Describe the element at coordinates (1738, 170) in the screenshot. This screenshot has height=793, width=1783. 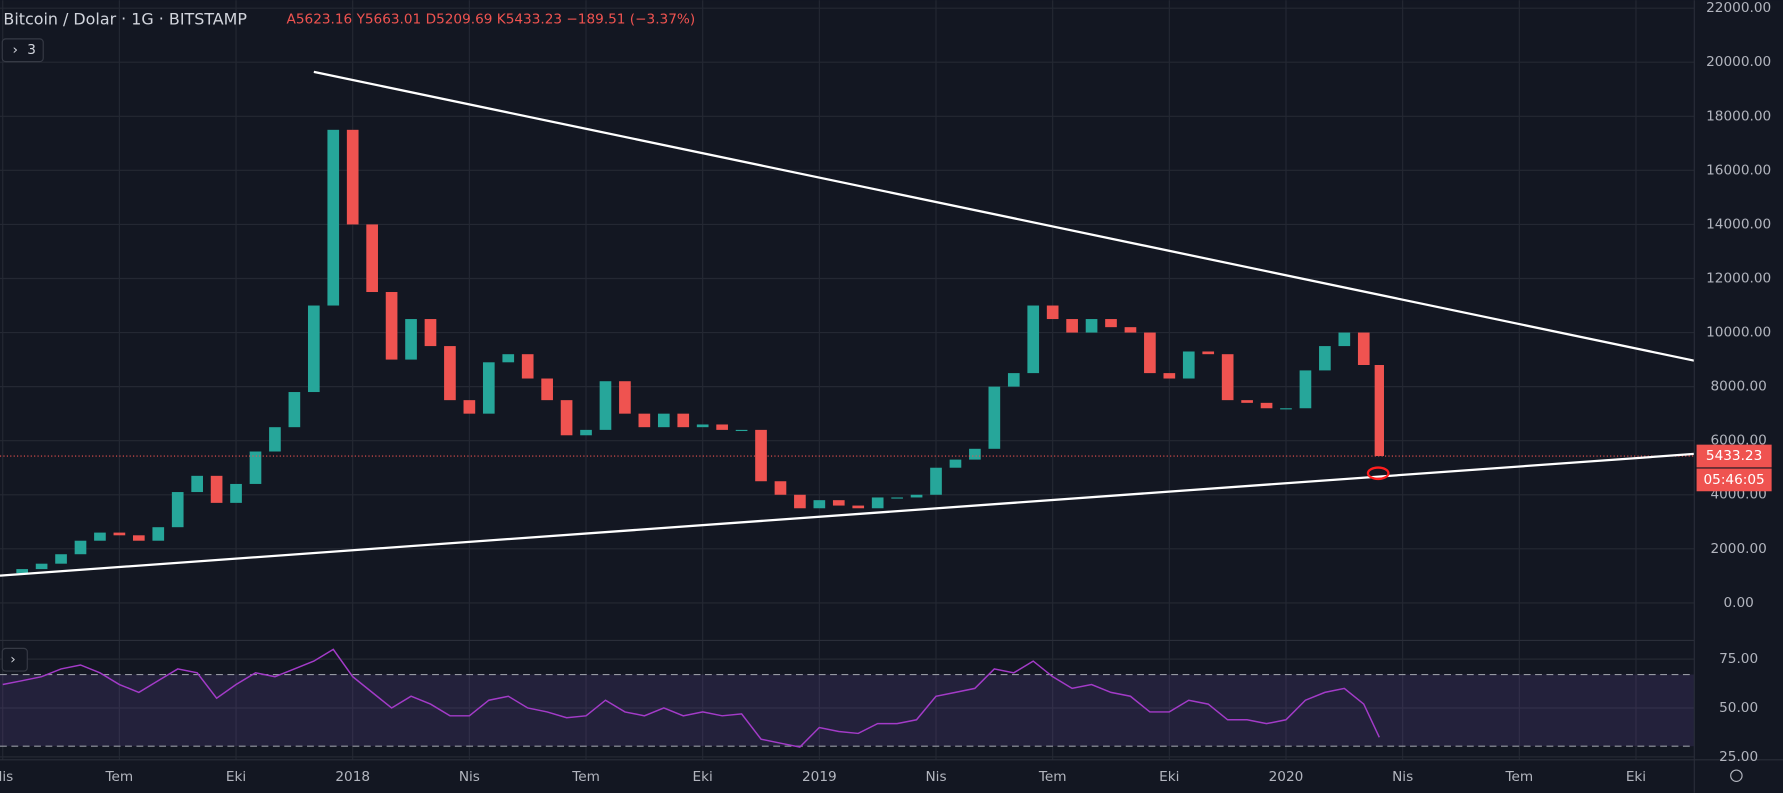
I see `y-tick-label: 16000.00` at that location.